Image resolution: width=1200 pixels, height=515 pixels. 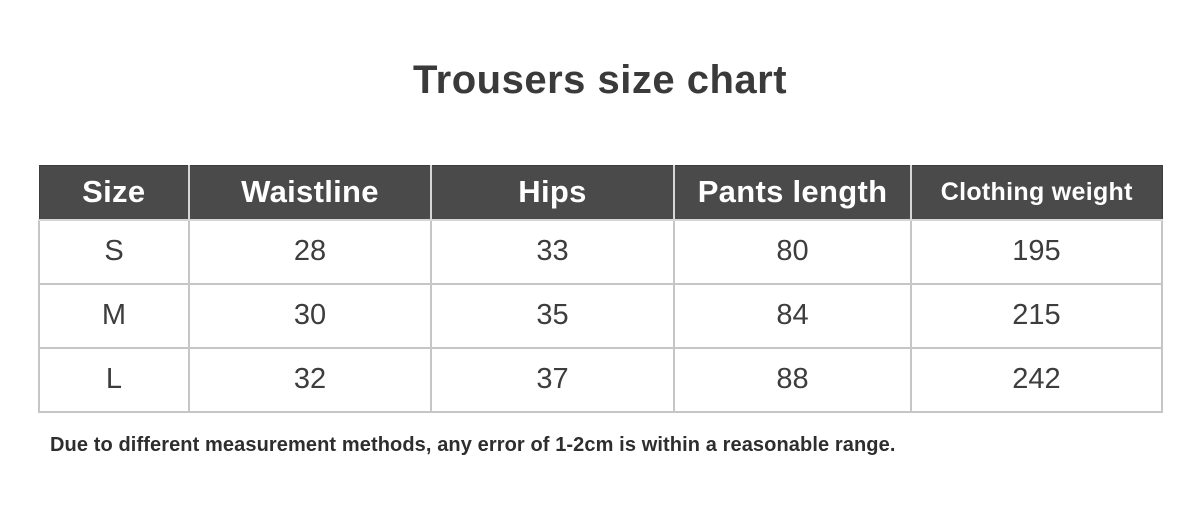 I want to click on column-header-size: Size, so click(x=113, y=193).